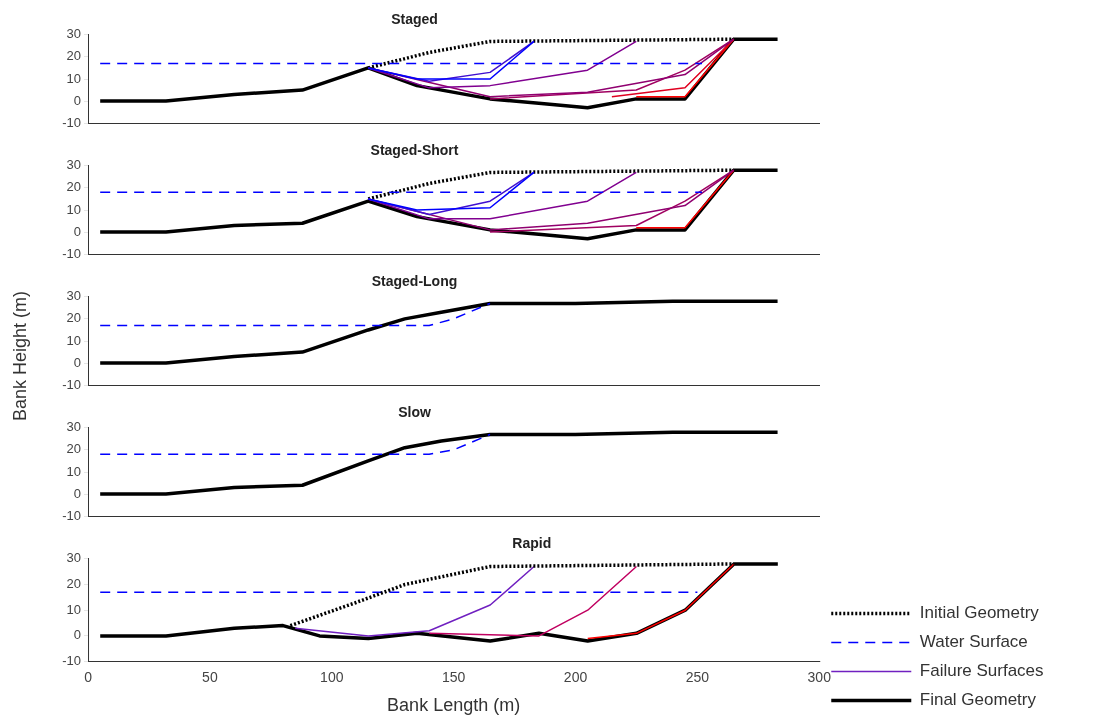  Describe the element at coordinates (973, 642) in the screenshot. I see `legend-label: Water Surface` at that location.